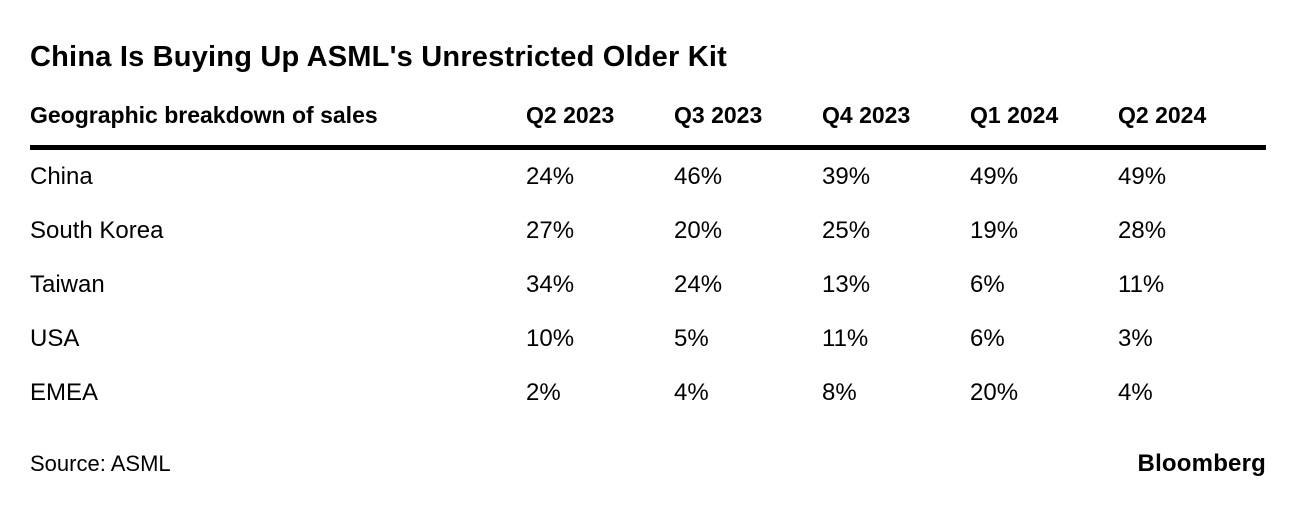  What do you see at coordinates (61, 176) in the screenshot?
I see `row-label: China` at bounding box center [61, 176].